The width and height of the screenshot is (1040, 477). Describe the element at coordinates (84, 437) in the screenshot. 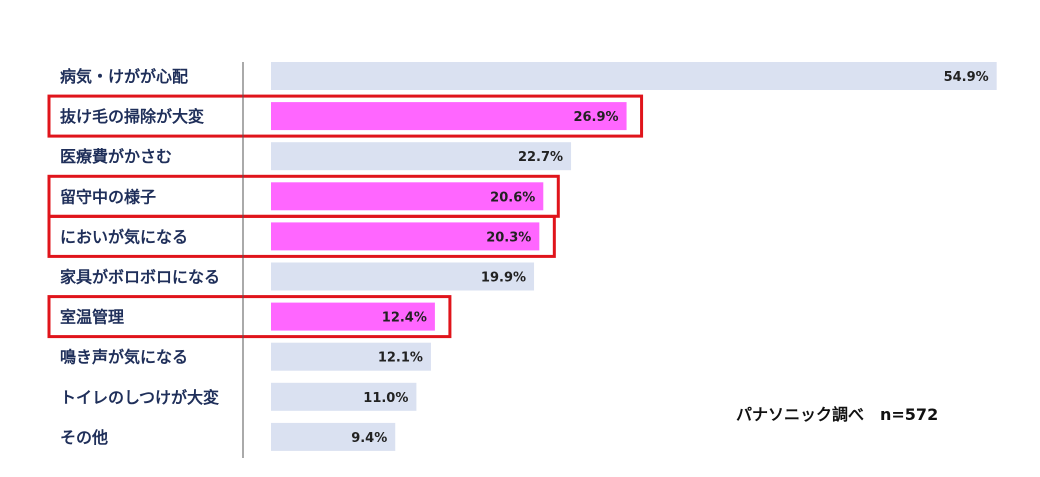

I see `category-label: その他` at that location.